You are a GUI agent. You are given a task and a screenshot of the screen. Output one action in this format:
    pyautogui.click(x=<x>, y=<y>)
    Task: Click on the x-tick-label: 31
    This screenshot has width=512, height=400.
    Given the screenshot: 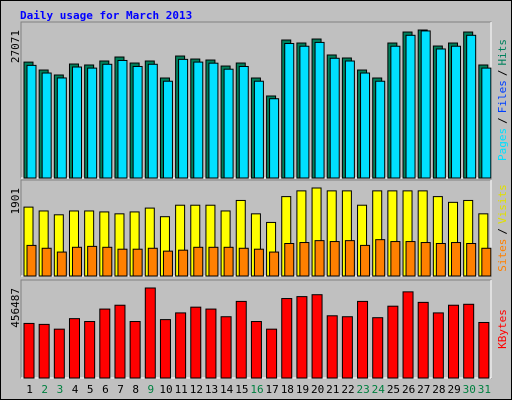 What is the action you would take?
    pyautogui.click(x=484, y=389)
    